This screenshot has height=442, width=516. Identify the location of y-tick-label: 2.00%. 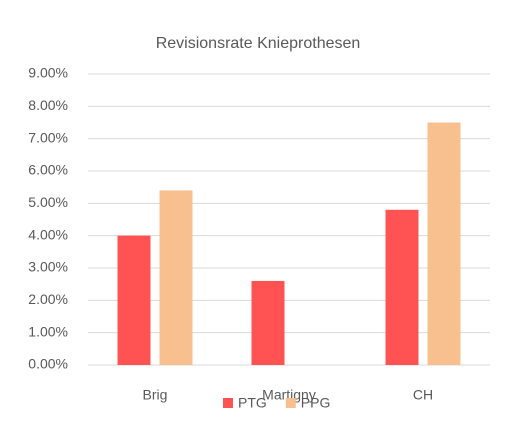
(48, 299).